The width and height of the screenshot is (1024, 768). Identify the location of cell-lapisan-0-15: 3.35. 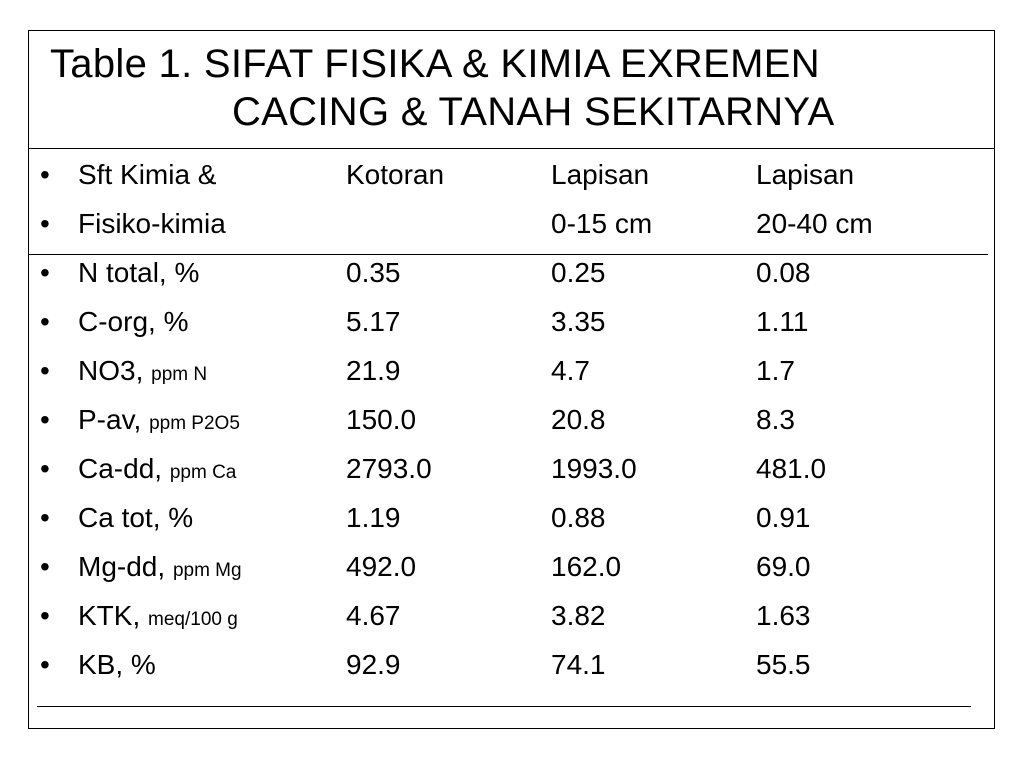
(578, 321).